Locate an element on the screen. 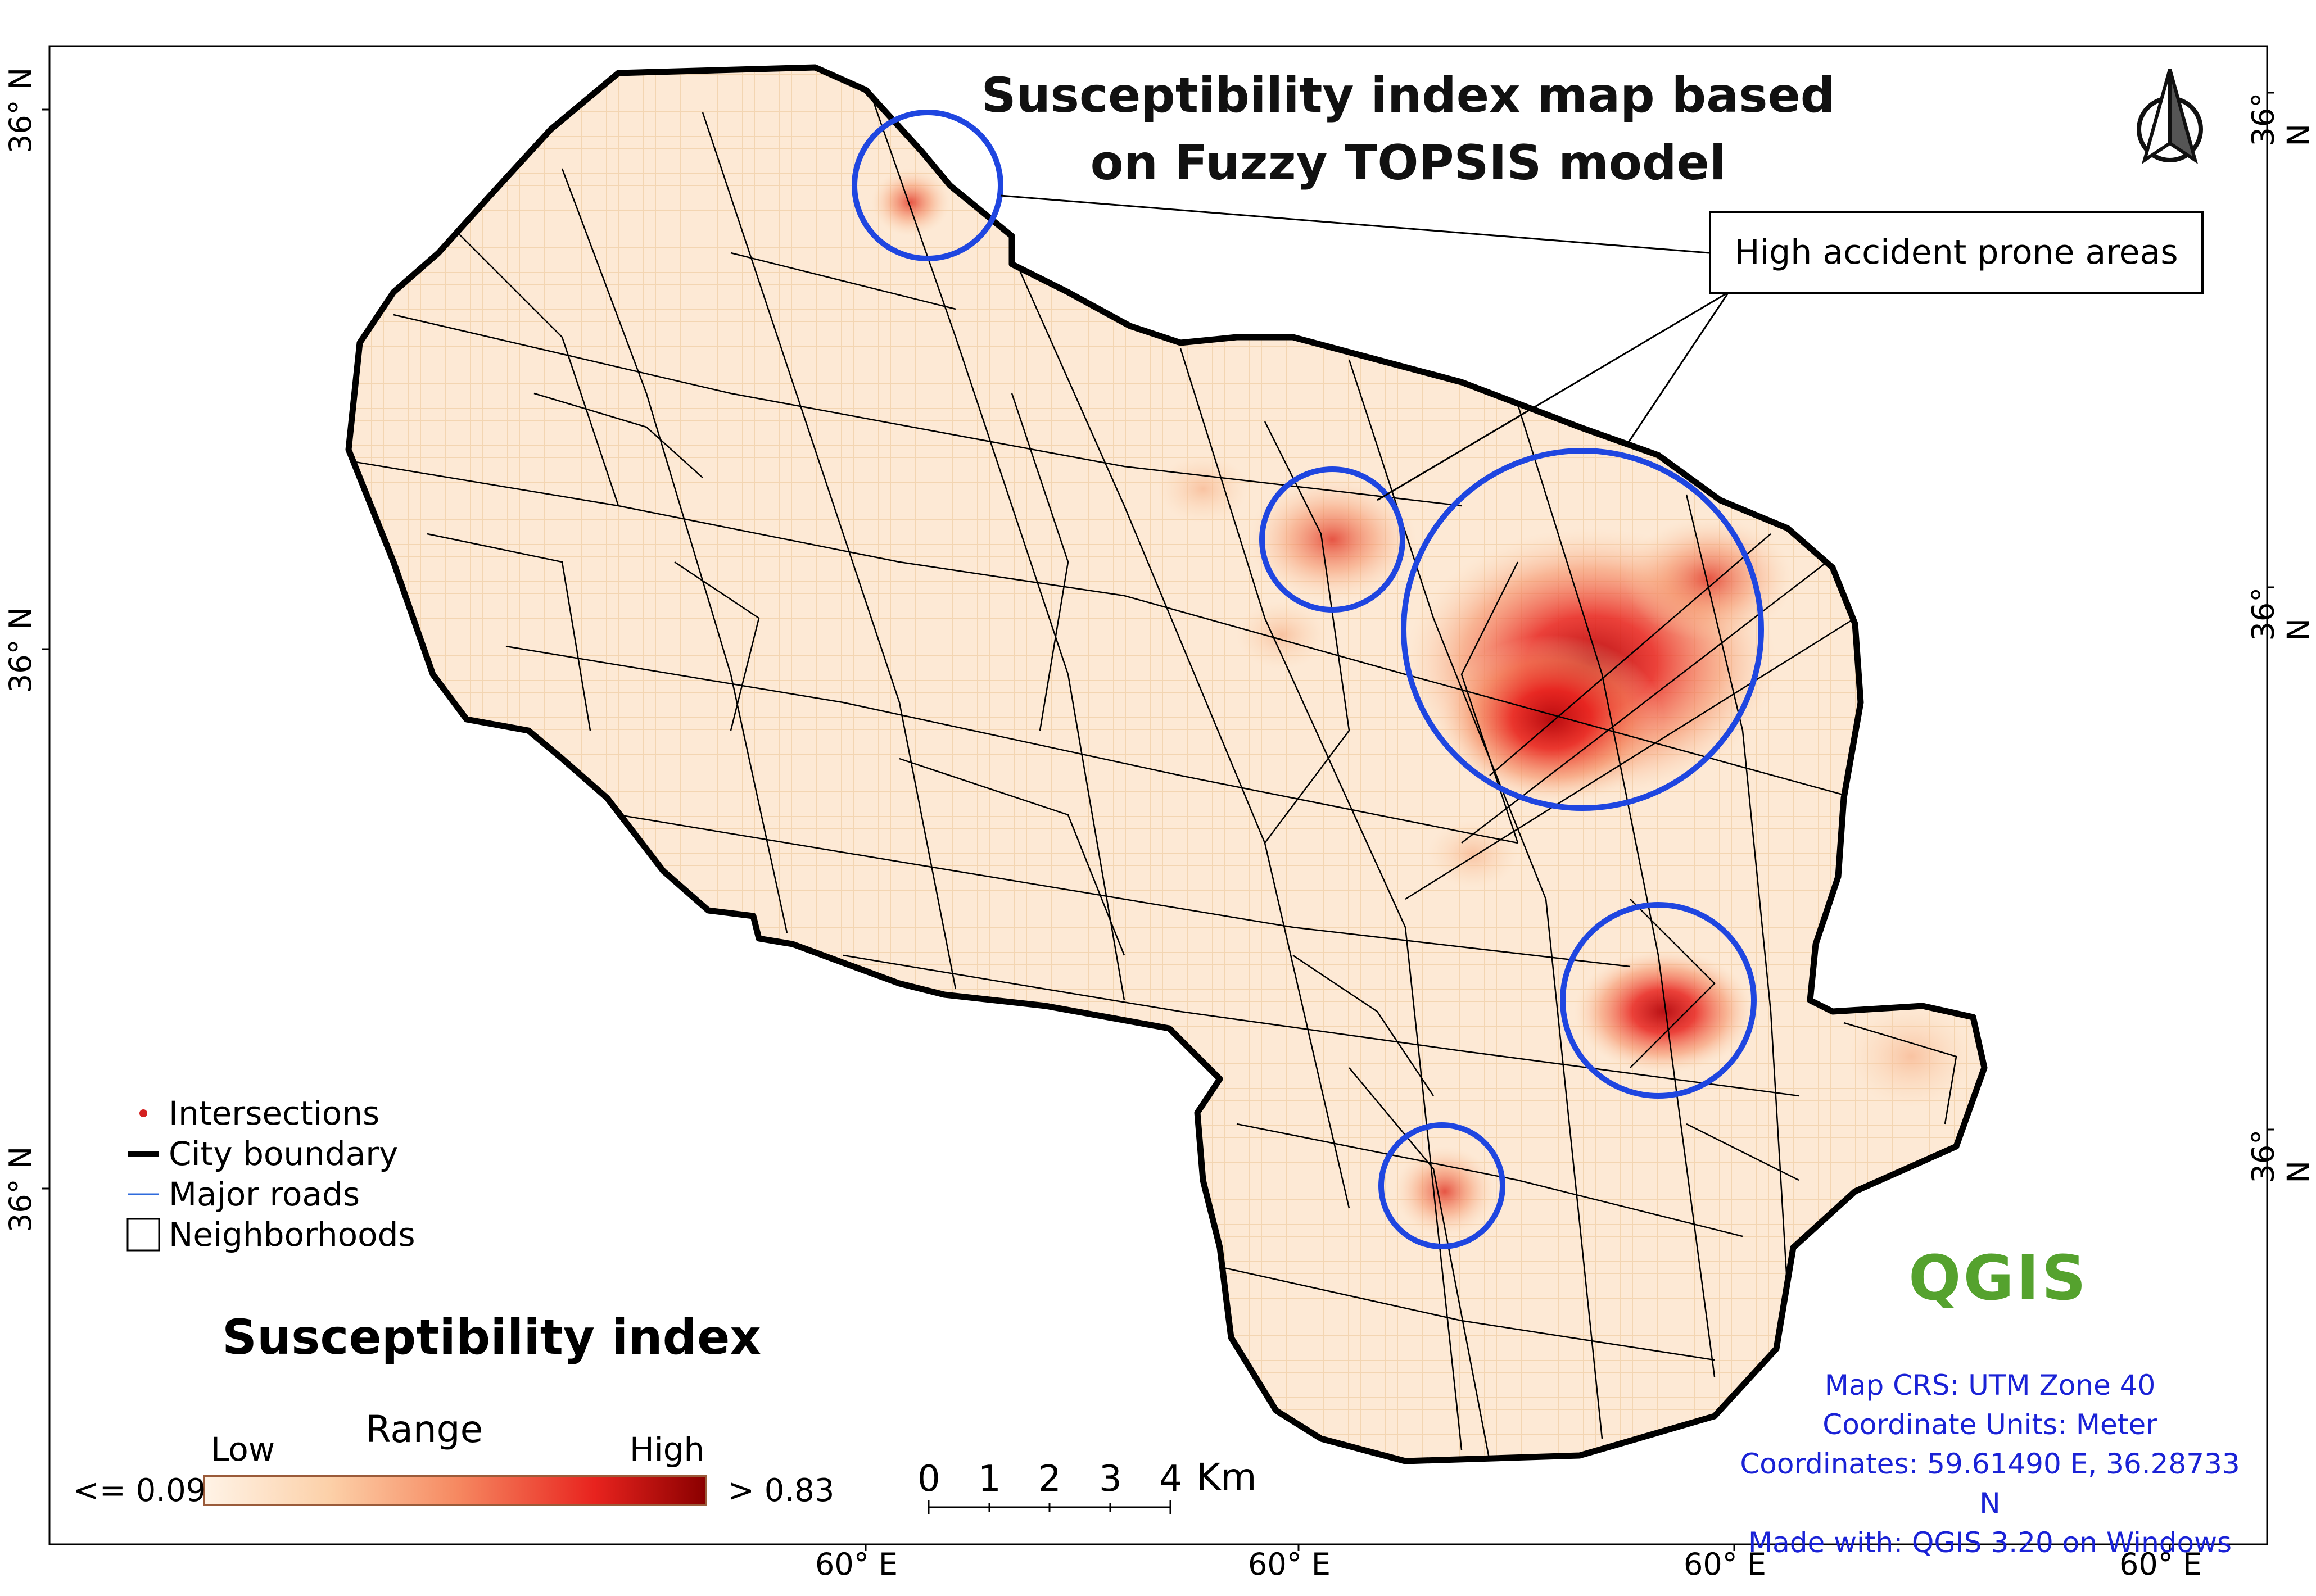 Image resolution: width=2316 pixels, height=1596 pixels. legend-item-city-boundary: City boundary is located at coordinates (266, 1153).